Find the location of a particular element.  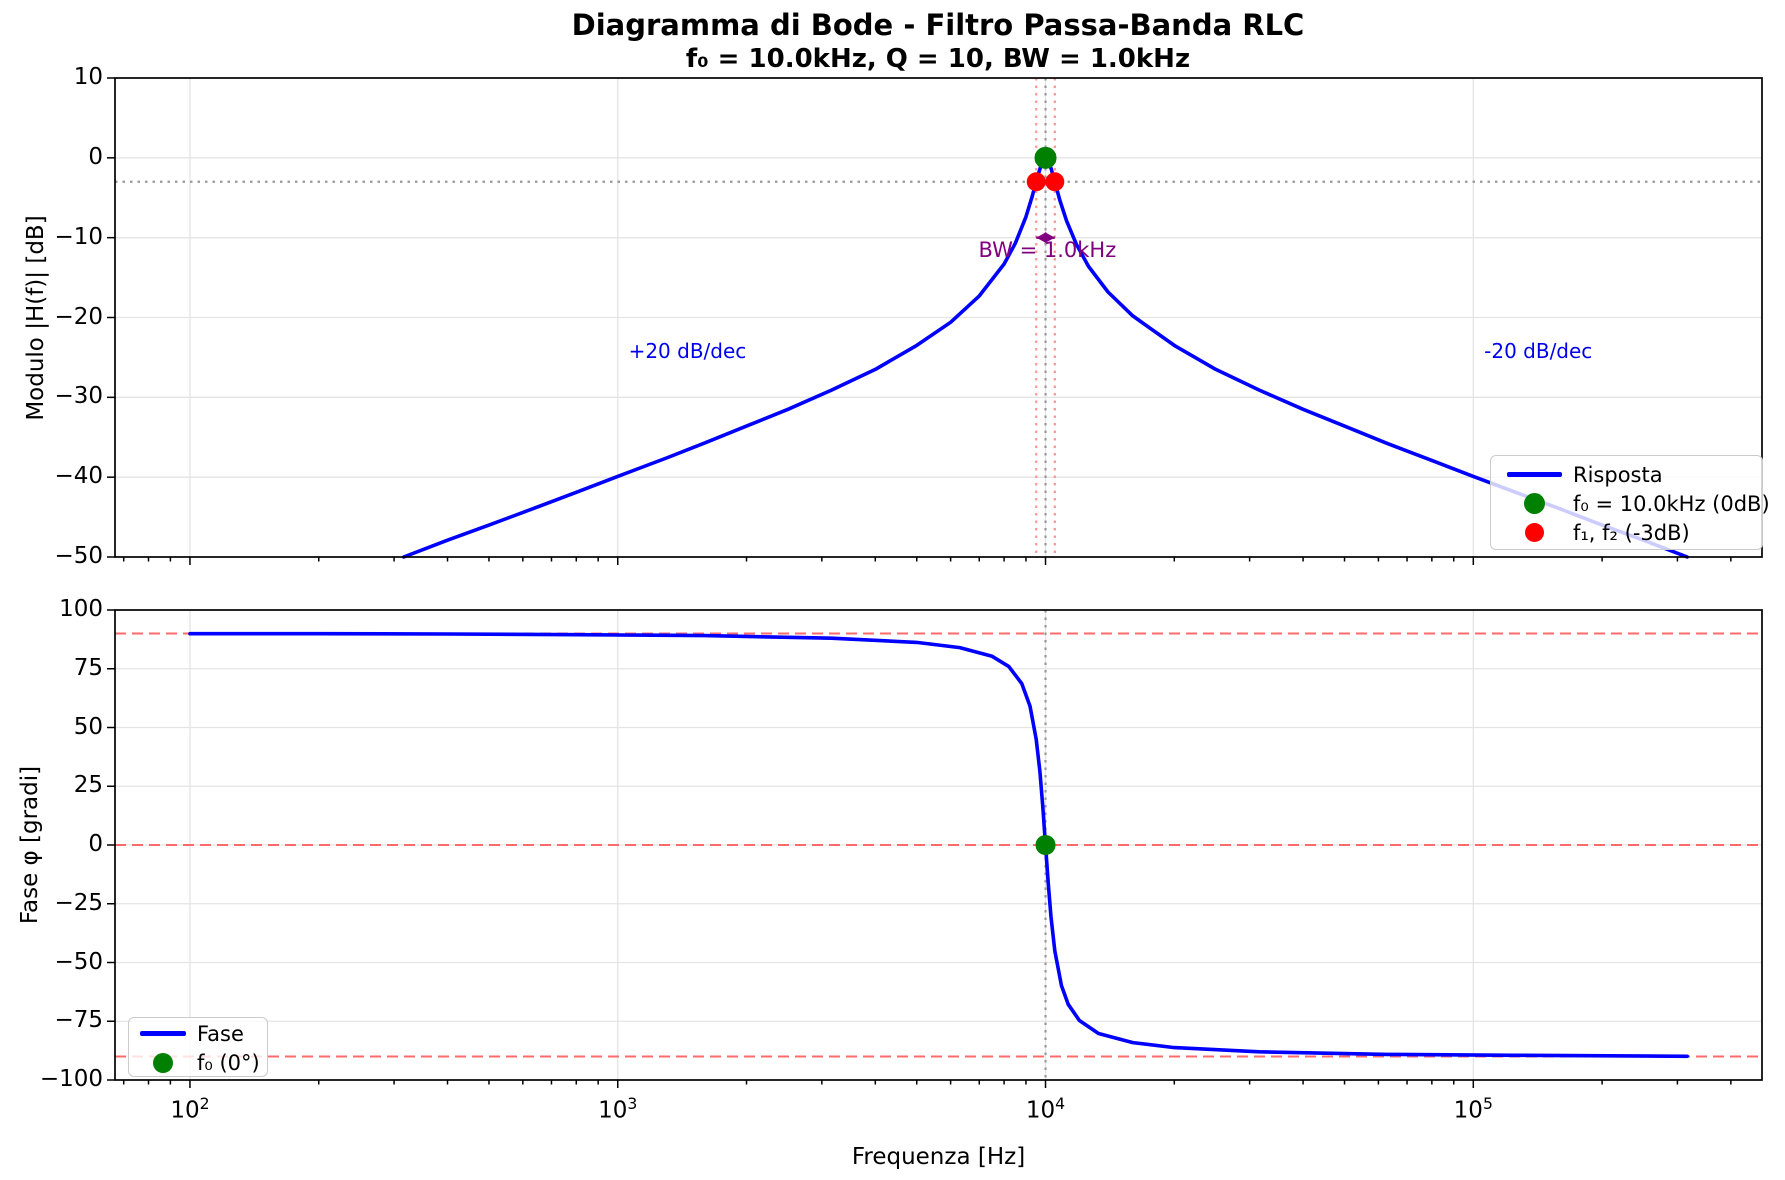

x-tick-label: 10³ is located at coordinates (618, 1109).